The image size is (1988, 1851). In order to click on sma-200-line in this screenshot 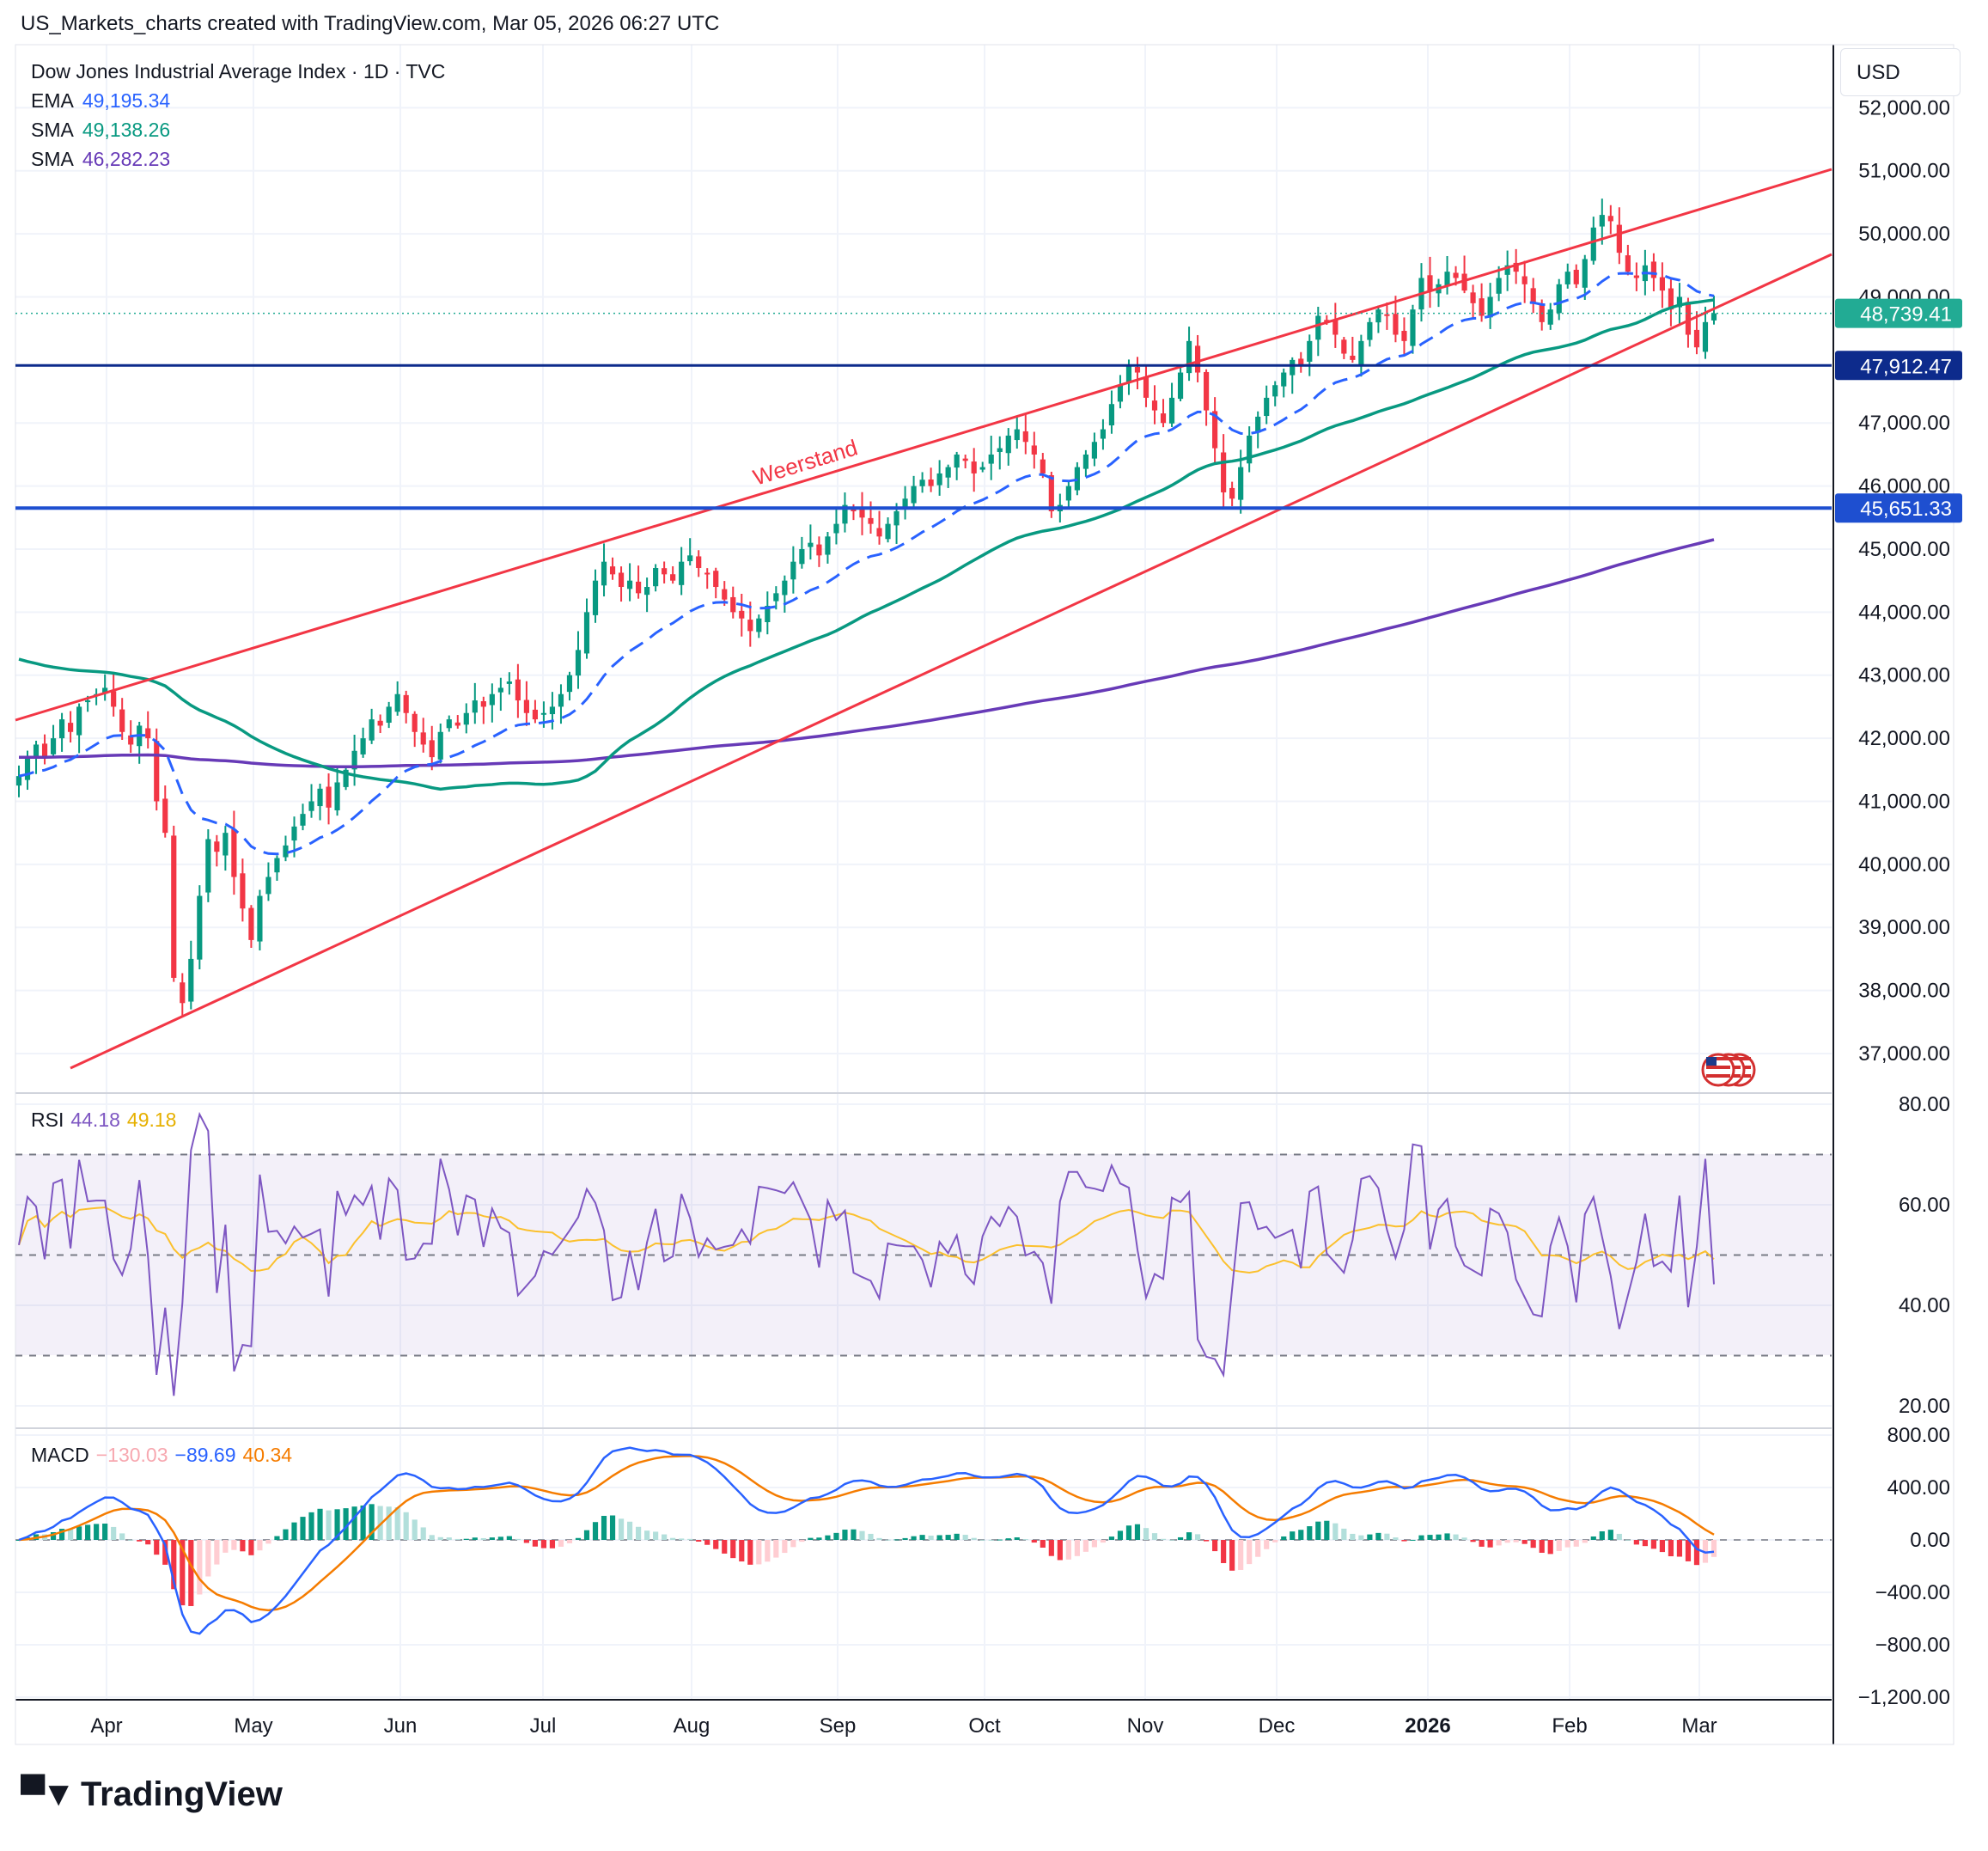, I will do `click(867, 653)`.